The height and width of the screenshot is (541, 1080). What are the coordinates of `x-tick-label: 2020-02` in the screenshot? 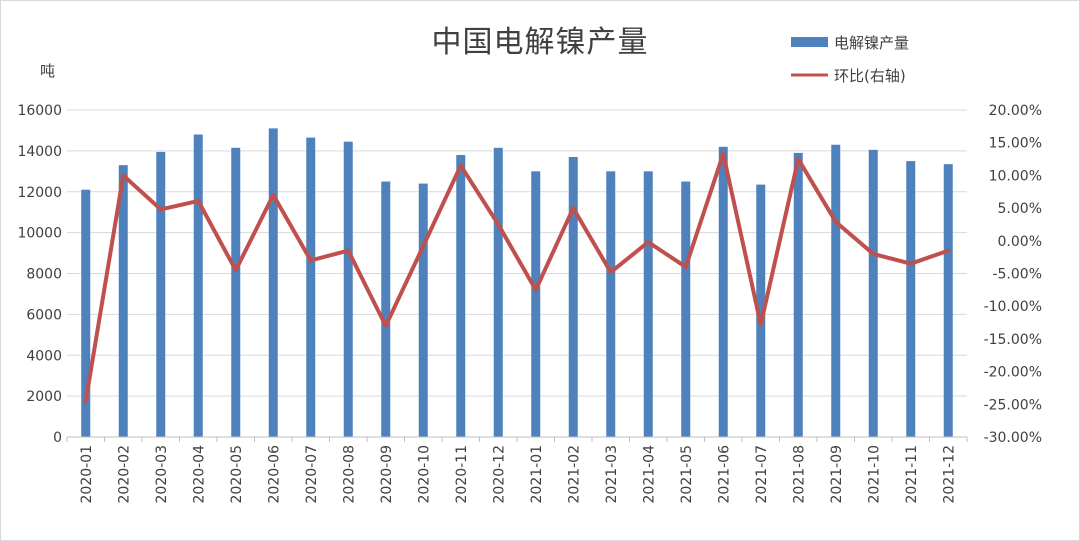 It's located at (124, 474).